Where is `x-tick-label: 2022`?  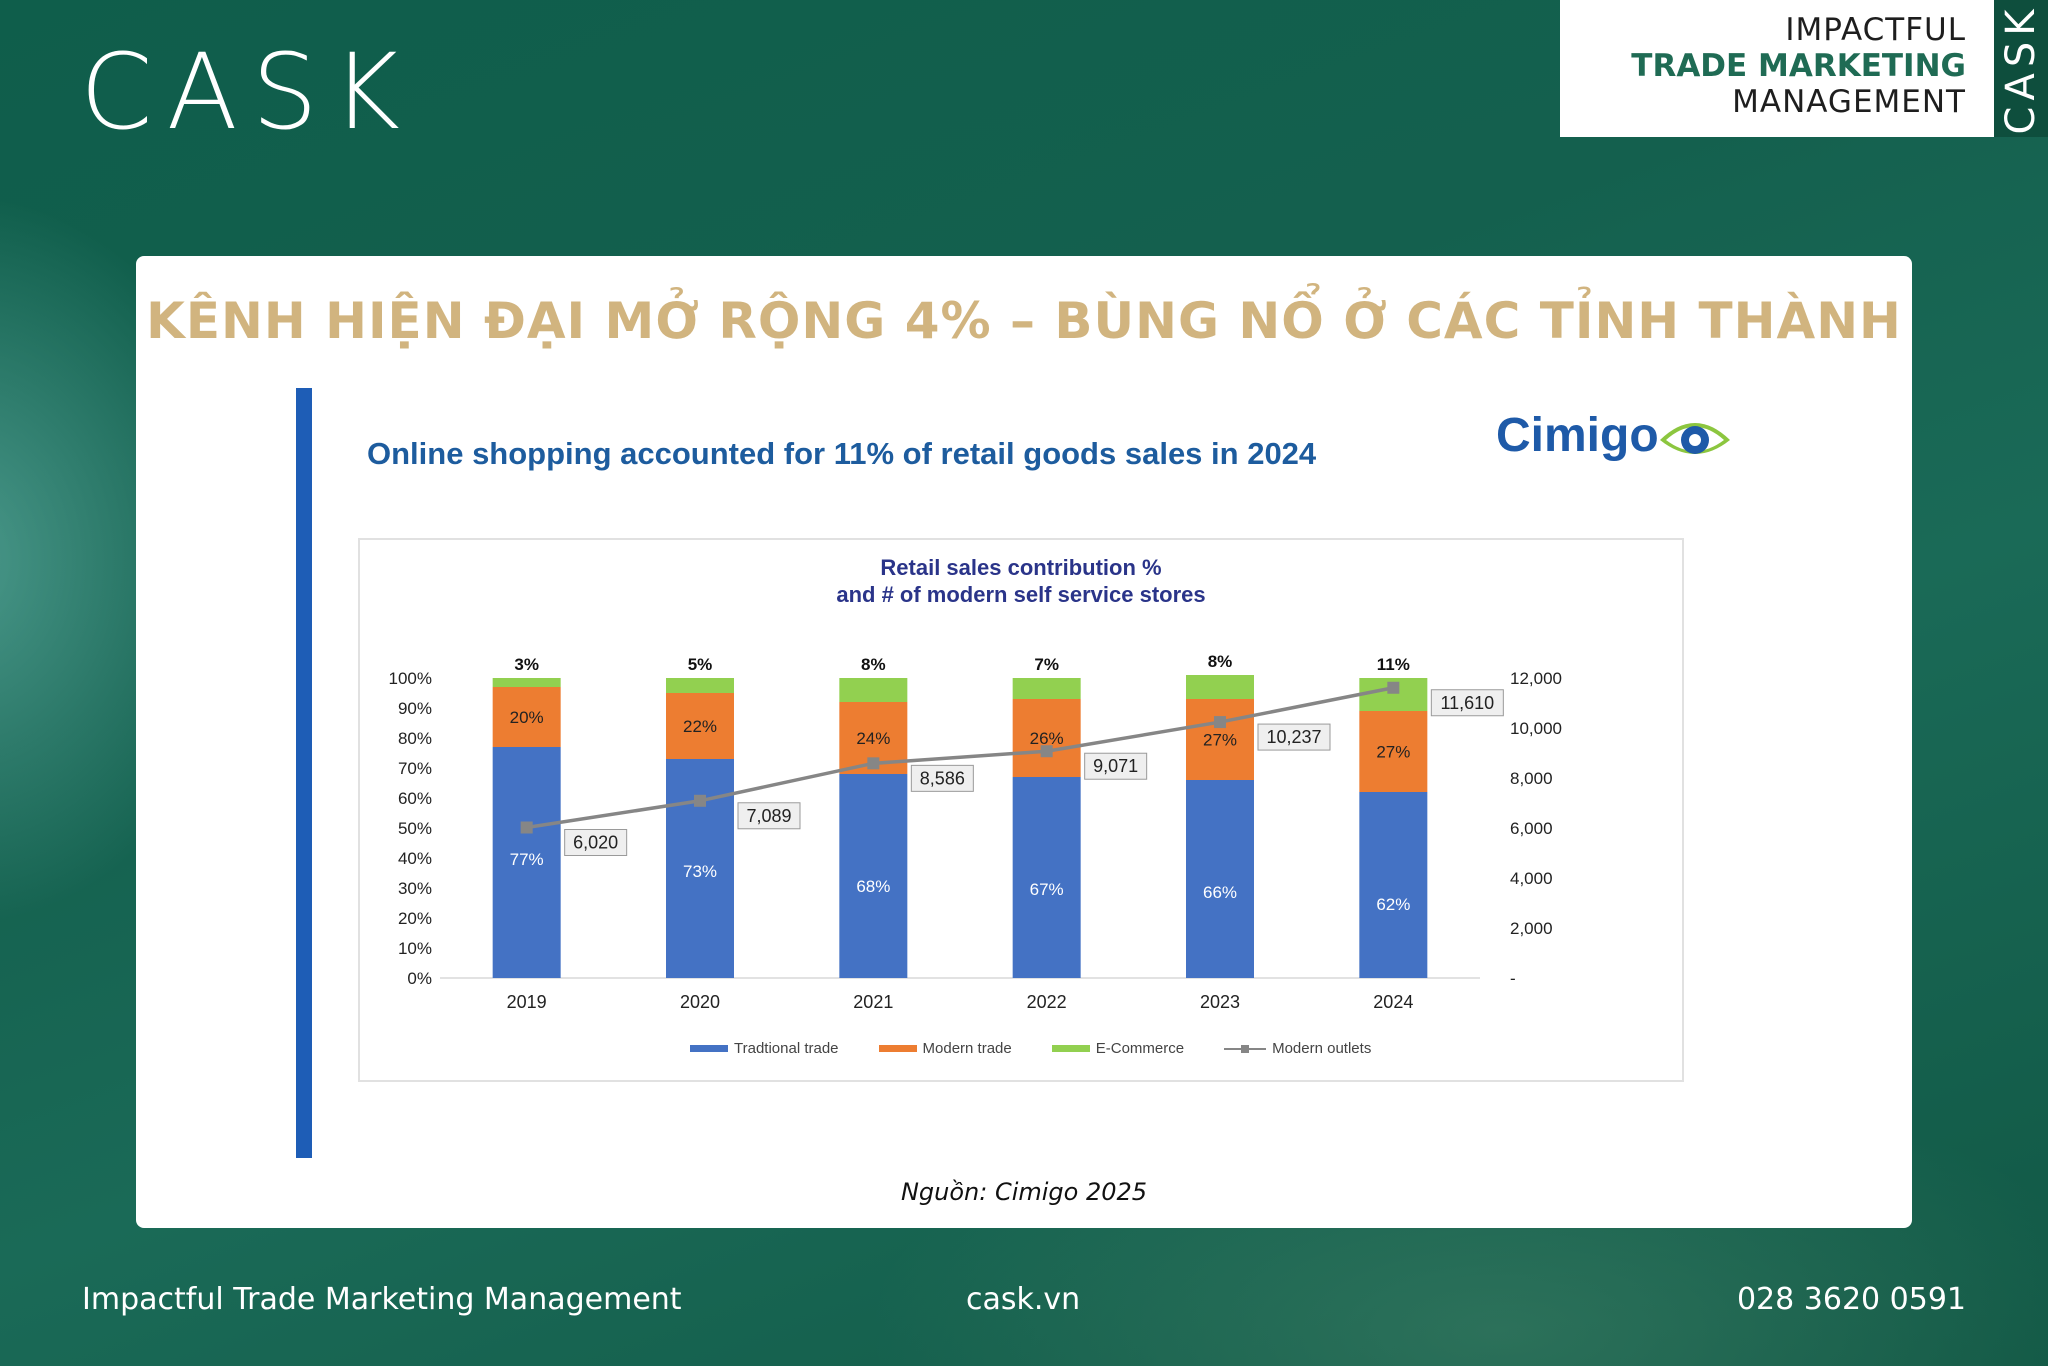 x-tick-label: 2022 is located at coordinates (1047, 1002).